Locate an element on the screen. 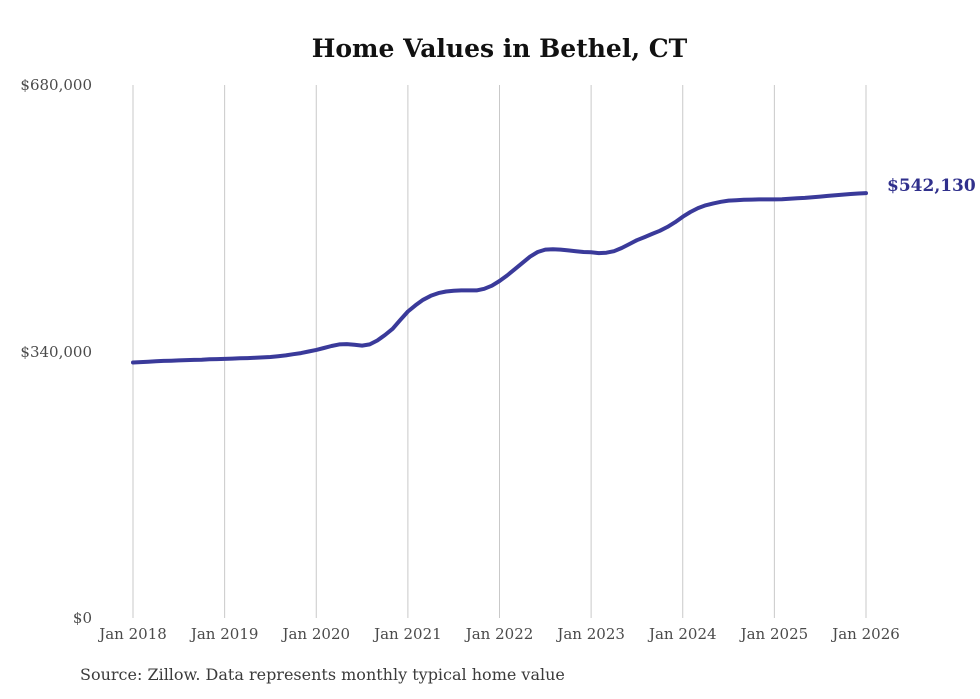  x-tick-label: Jan 2021 is located at coordinates (408, 634).